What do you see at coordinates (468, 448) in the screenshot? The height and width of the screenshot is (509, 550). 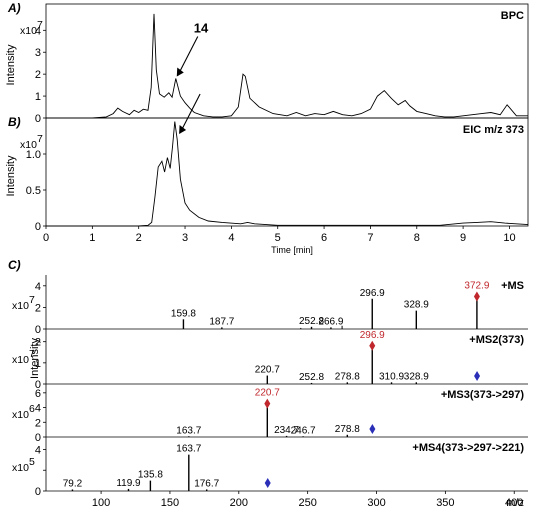 I see `trace-label: +MS4(373->297->221)` at bounding box center [468, 448].